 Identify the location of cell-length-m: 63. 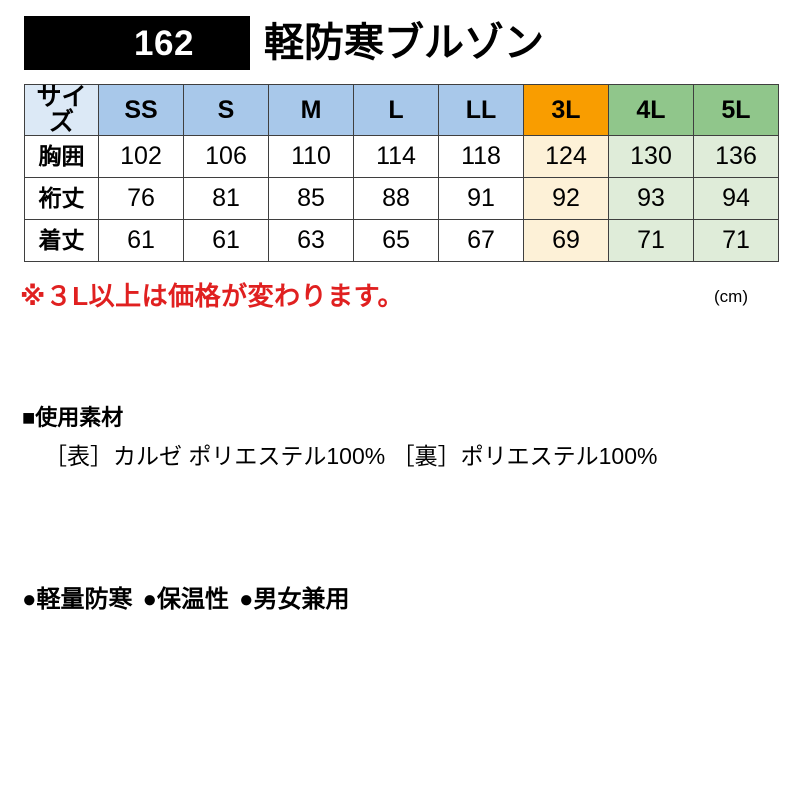
(311, 240).